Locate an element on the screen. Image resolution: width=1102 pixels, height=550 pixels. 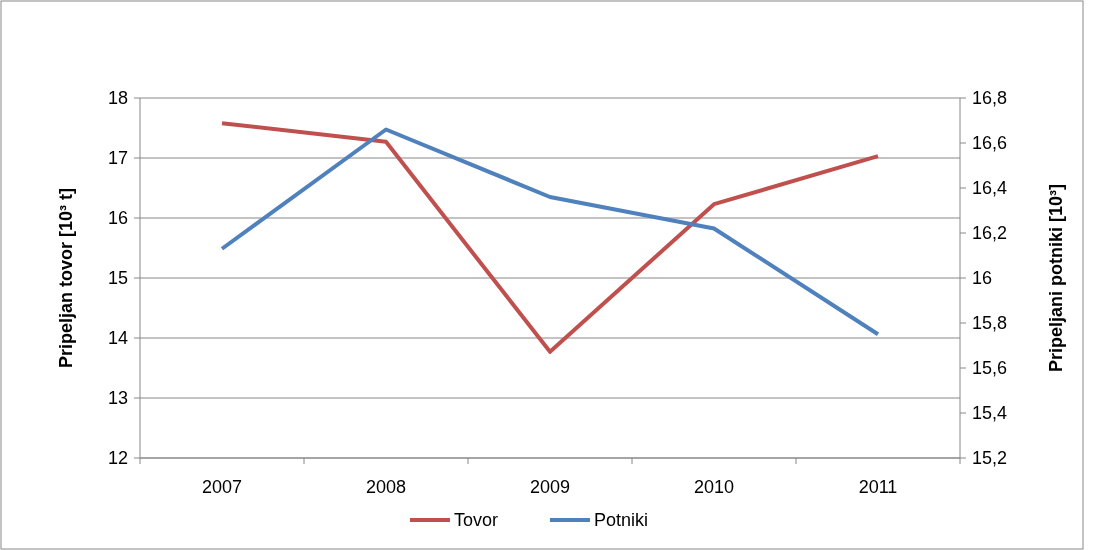
x-tick-label: 2009 is located at coordinates (550, 487).